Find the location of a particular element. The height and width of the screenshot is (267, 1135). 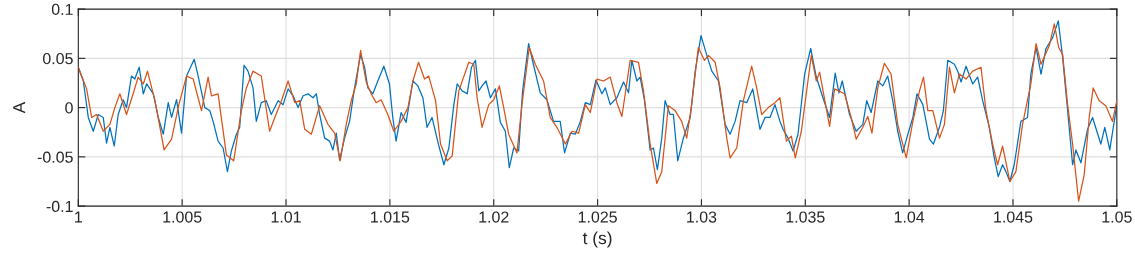

y-tick-label: 0 is located at coordinates (69, 108).